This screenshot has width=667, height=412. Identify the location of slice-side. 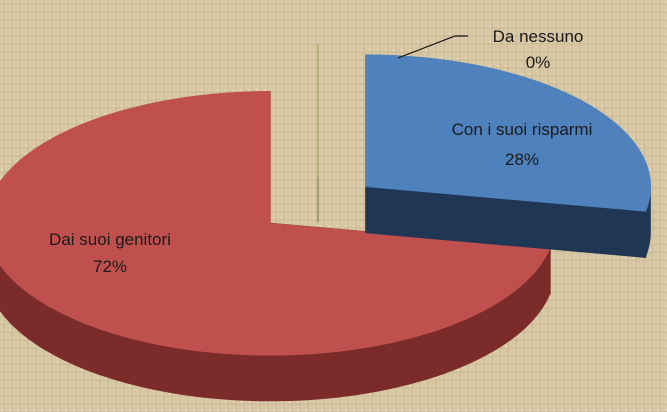
(648, 222).